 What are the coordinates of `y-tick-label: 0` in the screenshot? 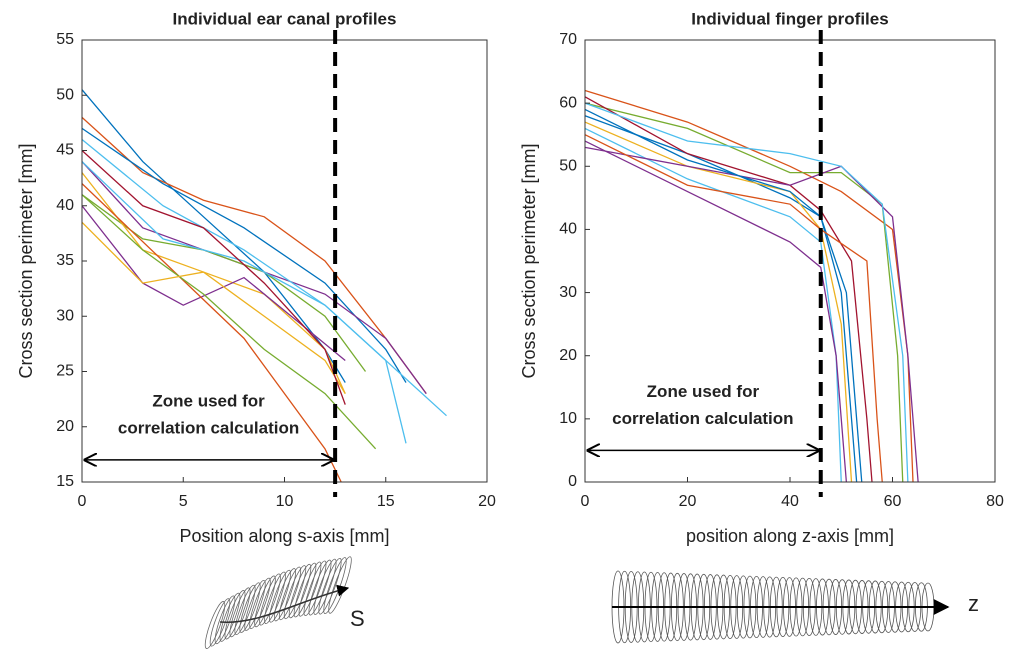 It's located at (572, 481).